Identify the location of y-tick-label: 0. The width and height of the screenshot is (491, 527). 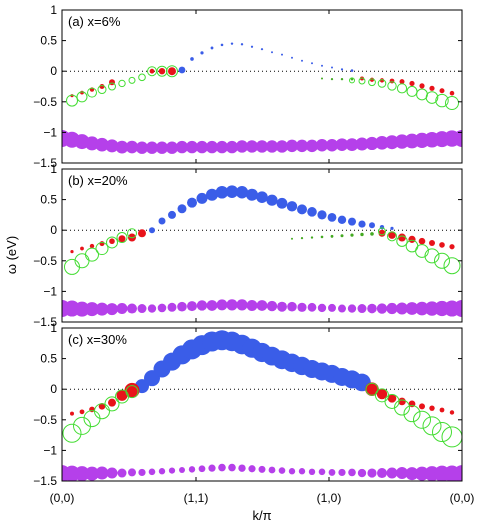
(53, 389).